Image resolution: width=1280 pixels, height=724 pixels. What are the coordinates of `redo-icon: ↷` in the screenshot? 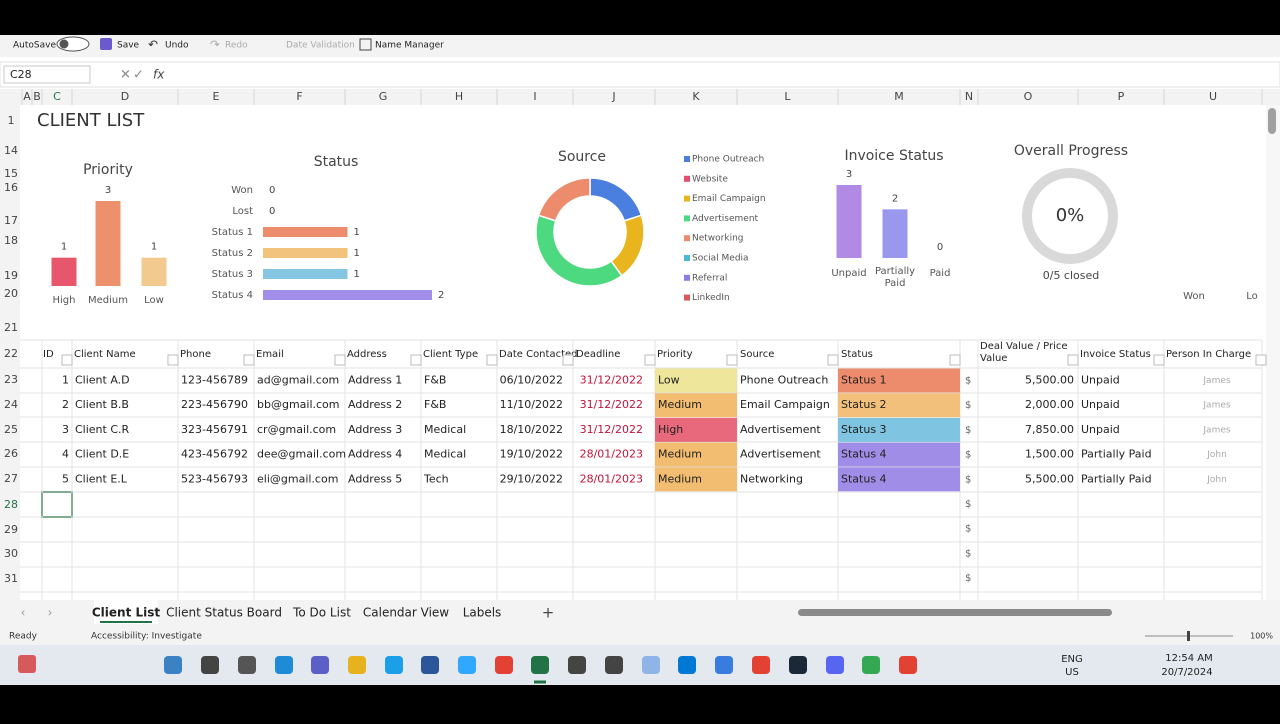 It's located at (215, 45).